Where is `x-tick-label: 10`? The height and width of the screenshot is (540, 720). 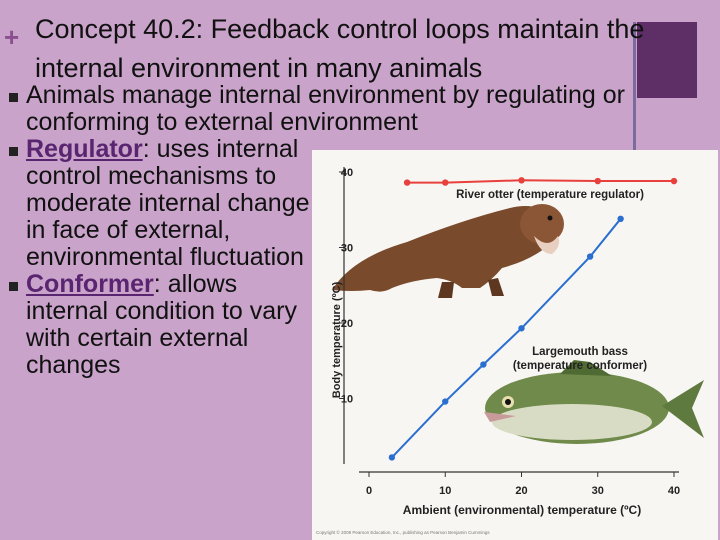
x-tick-label: 10 is located at coordinates (445, 491).